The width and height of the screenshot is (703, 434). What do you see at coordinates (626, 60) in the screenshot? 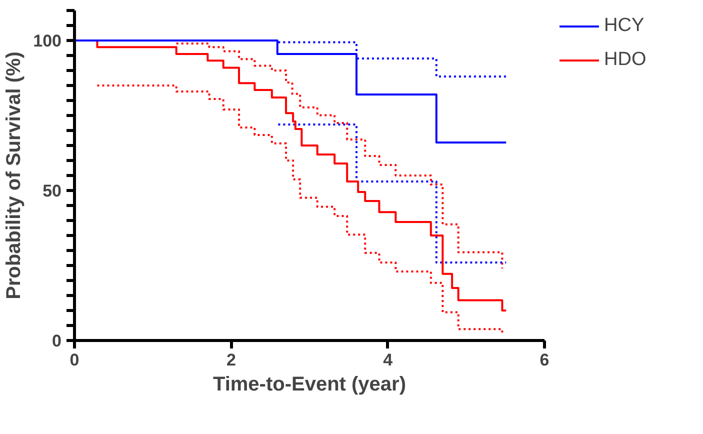
I see `legend-label: HDO` at bounding box center [626, 60].